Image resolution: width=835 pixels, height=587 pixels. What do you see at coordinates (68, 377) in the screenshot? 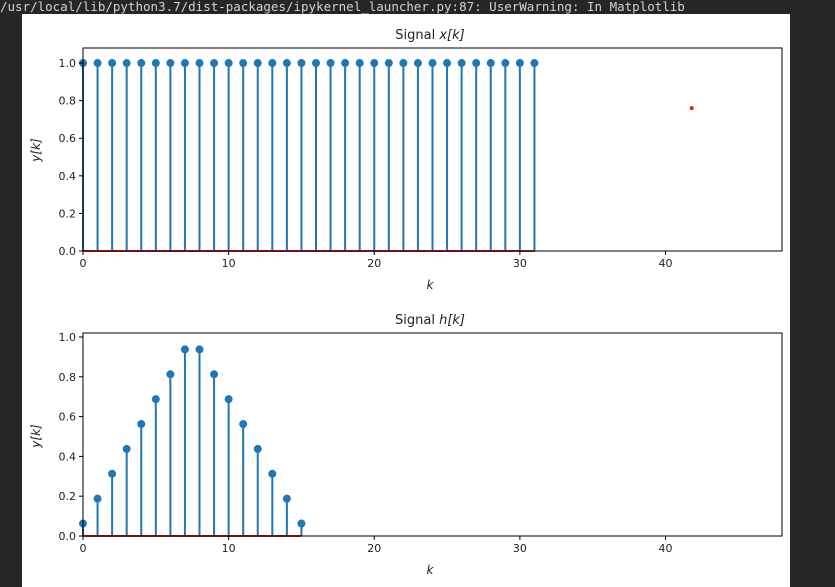
I see `bottom-ytick-label: 0.8` at bounding box center [68, 377].